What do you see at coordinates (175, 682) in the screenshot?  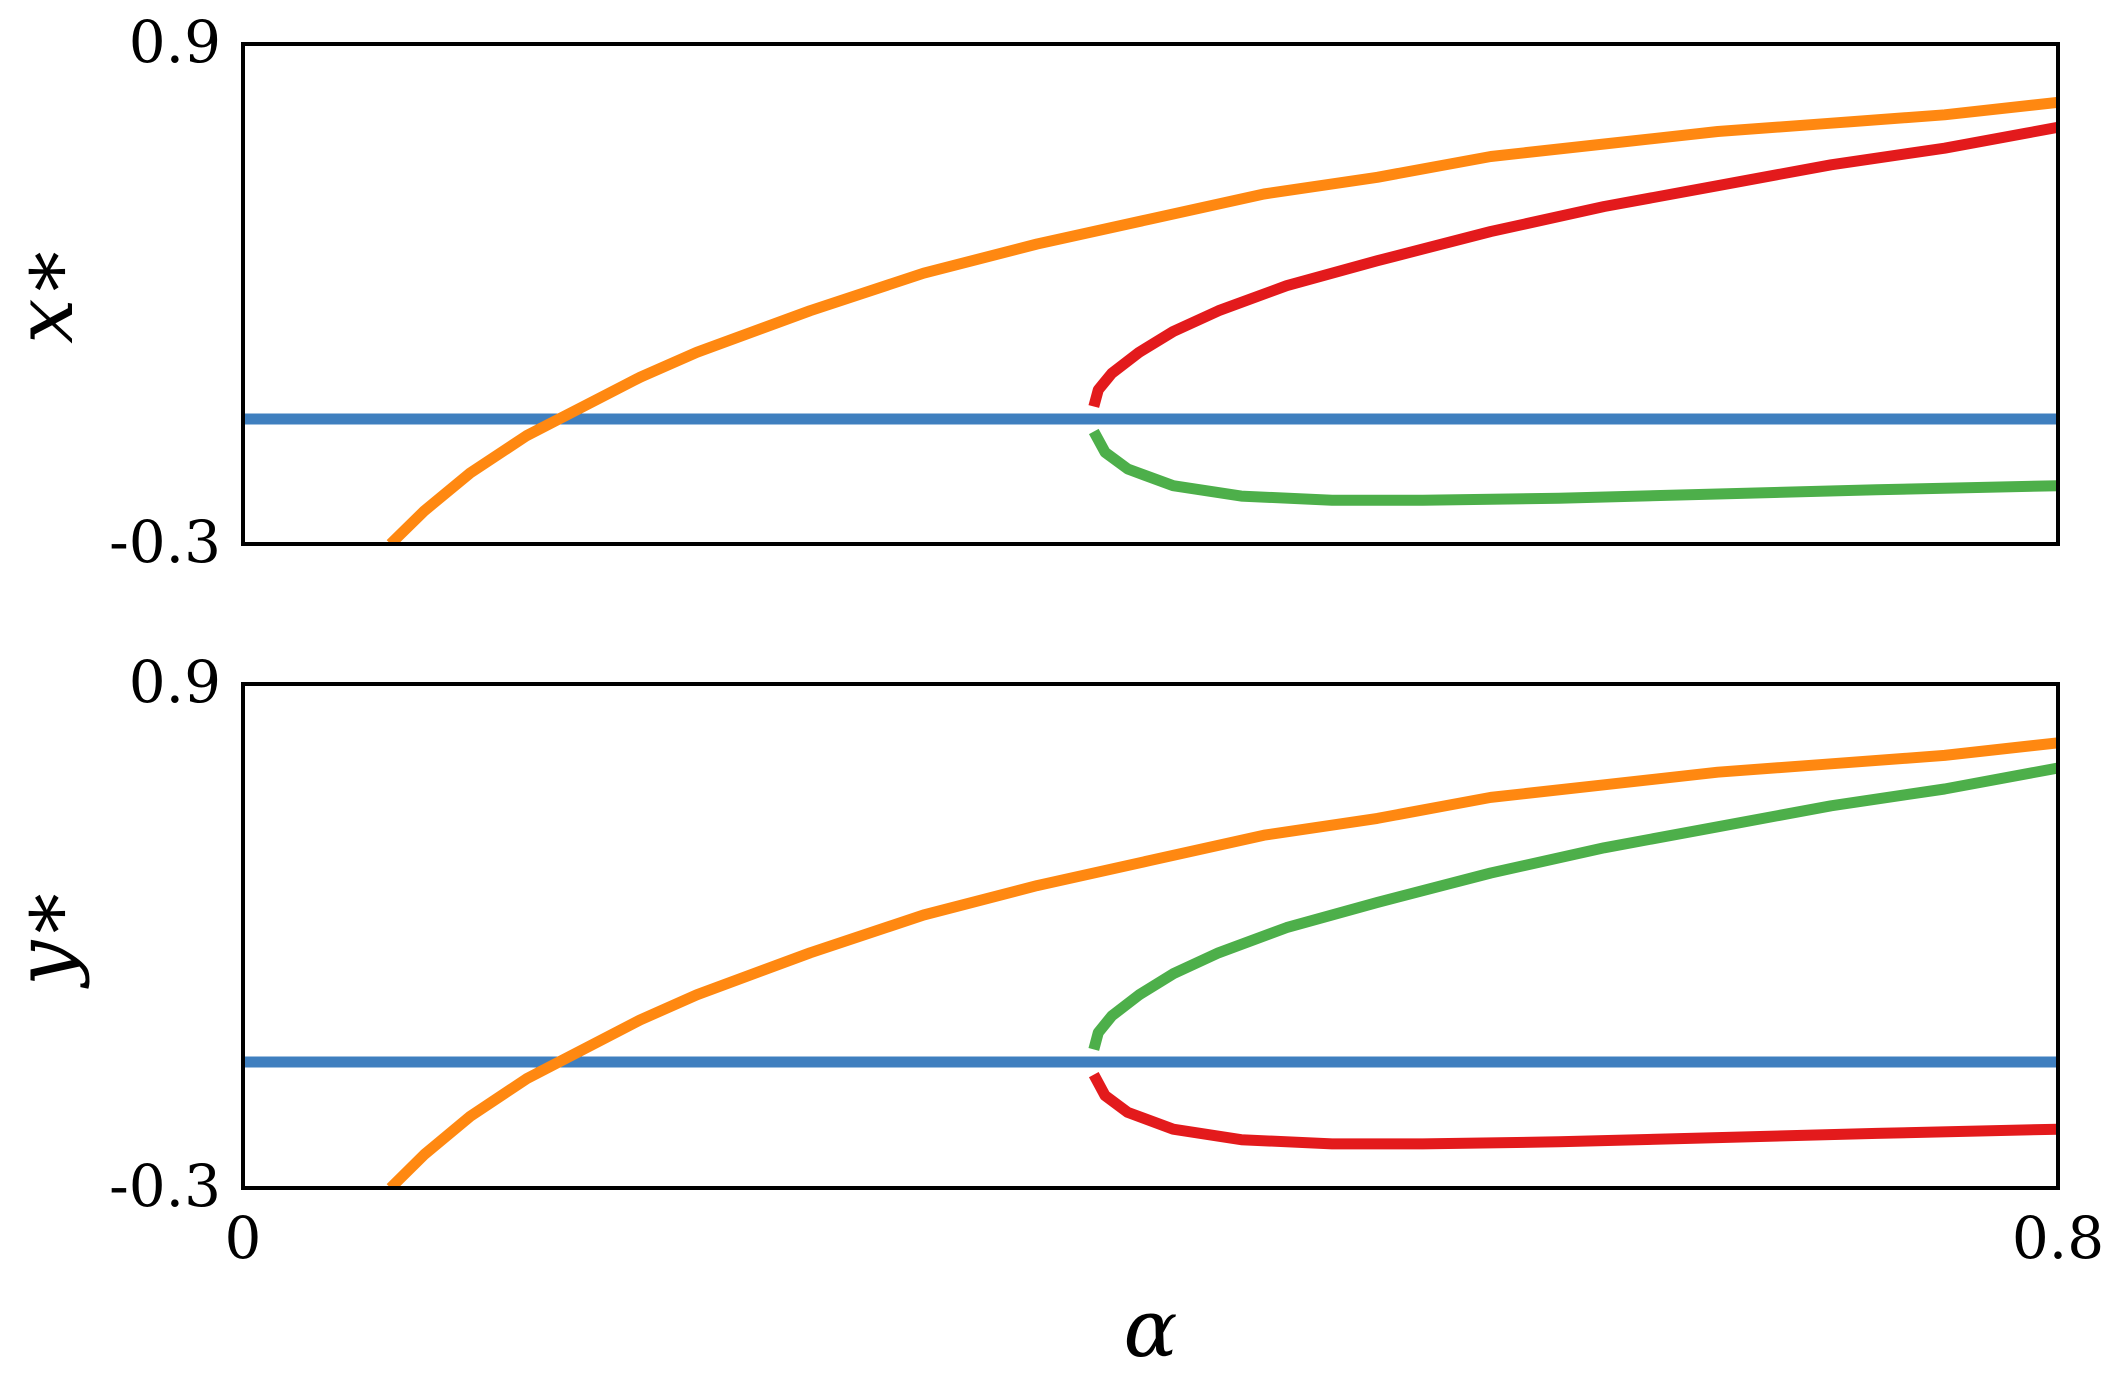 I see `bottom-ytick-label-max: 0.9` at bounding box center [175, 682].